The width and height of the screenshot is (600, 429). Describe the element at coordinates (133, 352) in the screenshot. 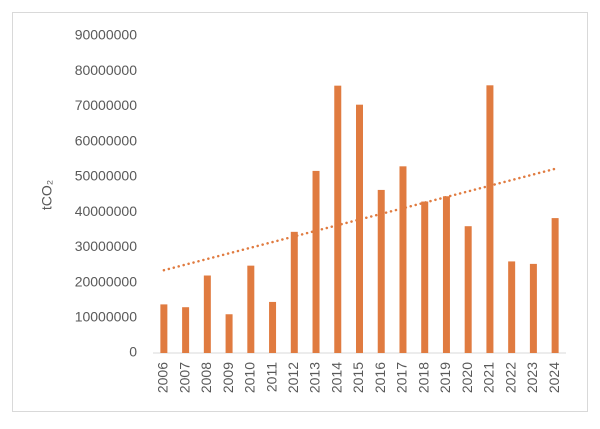

I see `y-tick-label: 0` at that location.